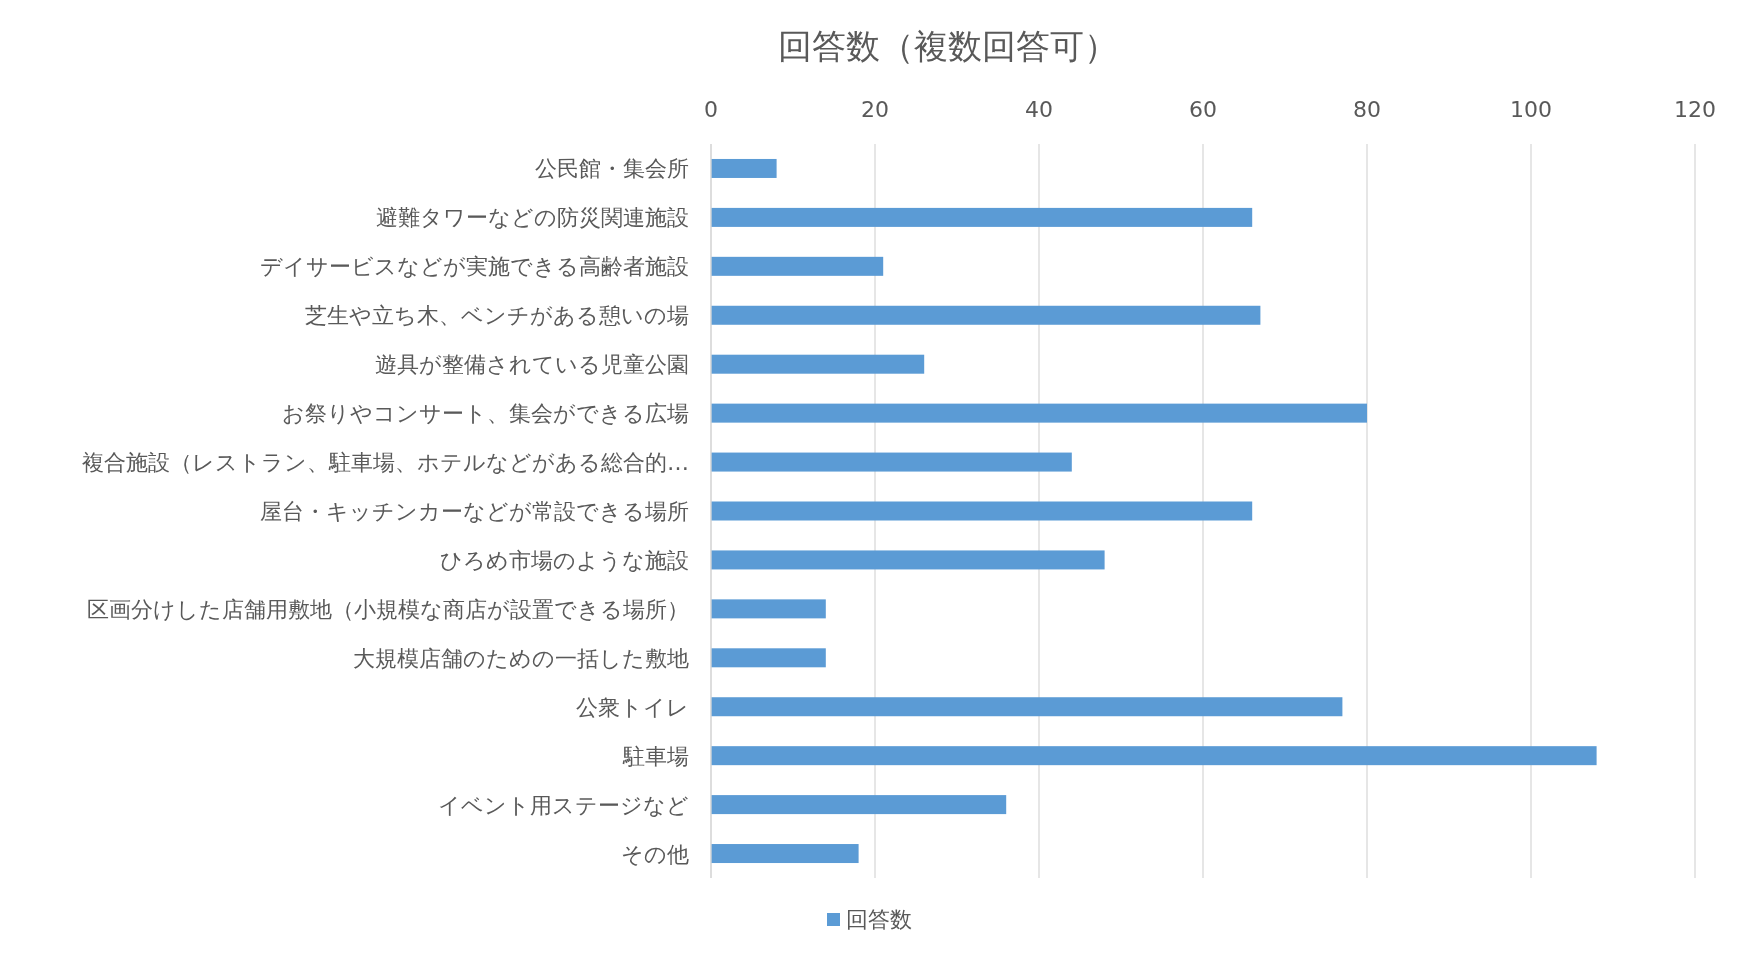 The image size is (1737, 956). I want to click on y-tick-label: 遊具が整備されている児童公園, so click(532, 365).